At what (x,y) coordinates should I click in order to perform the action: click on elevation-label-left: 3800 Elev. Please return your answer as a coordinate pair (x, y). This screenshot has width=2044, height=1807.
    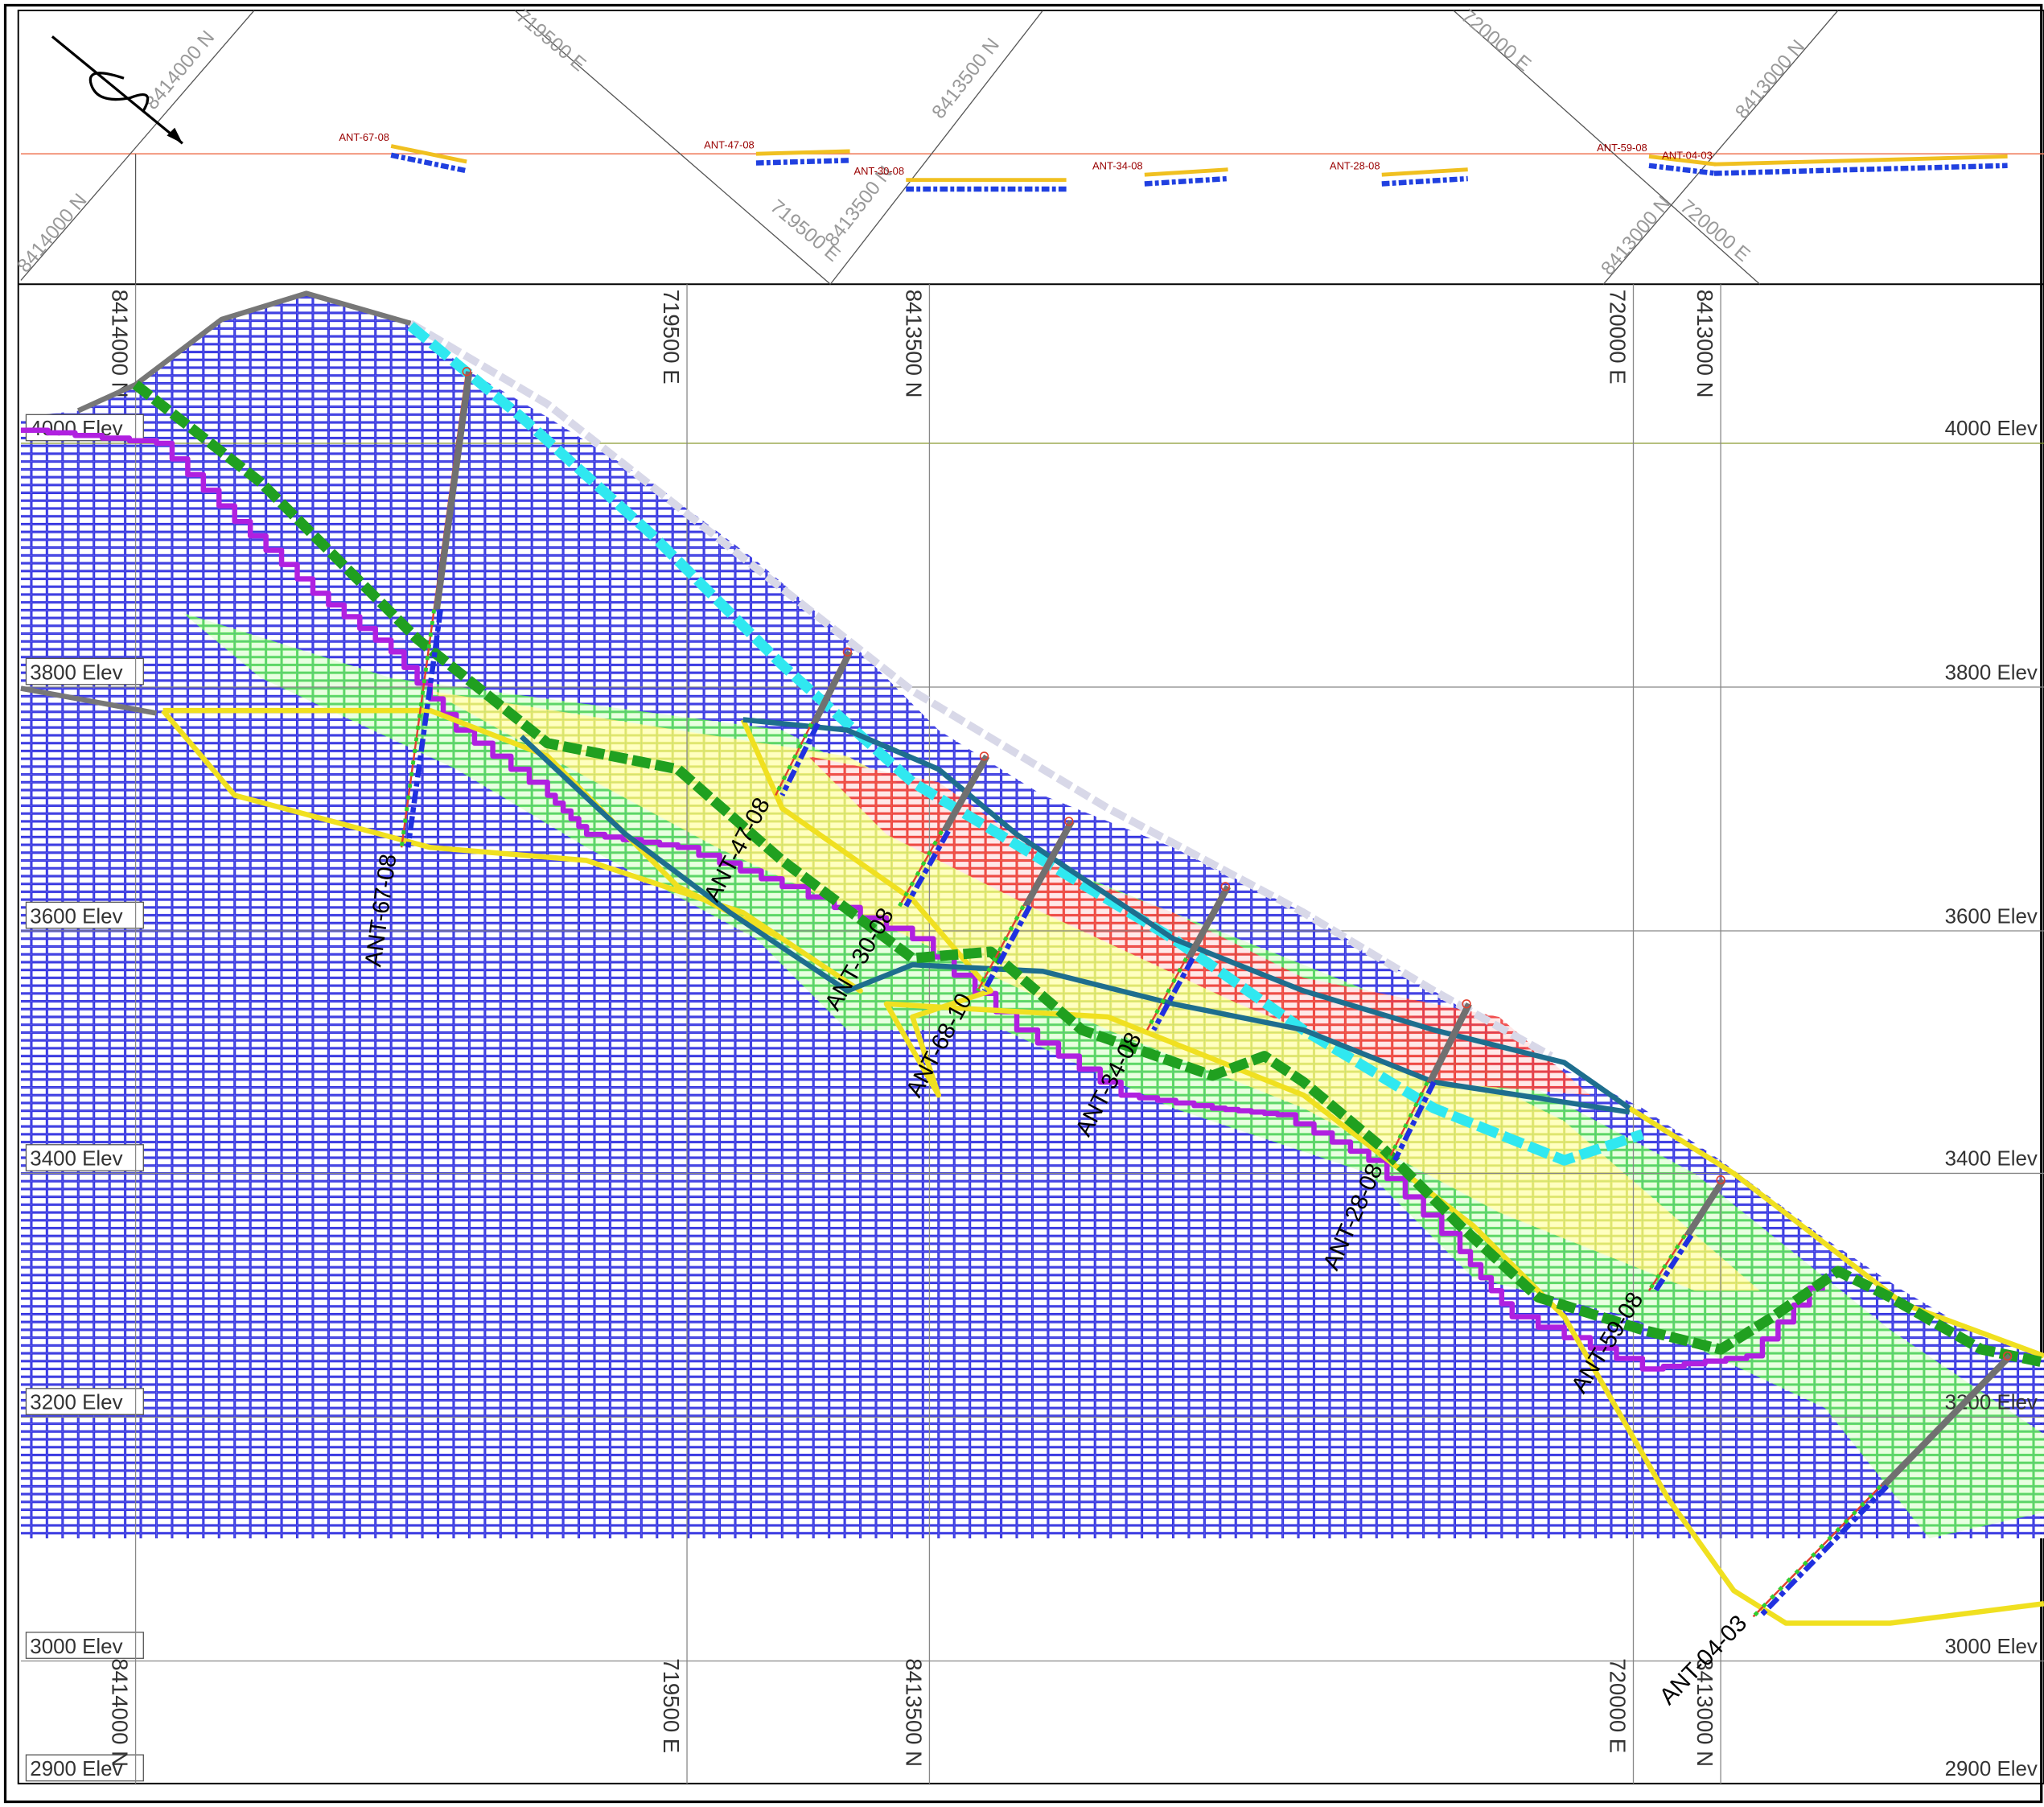
    Looking at the image, I should click on (76, 672).